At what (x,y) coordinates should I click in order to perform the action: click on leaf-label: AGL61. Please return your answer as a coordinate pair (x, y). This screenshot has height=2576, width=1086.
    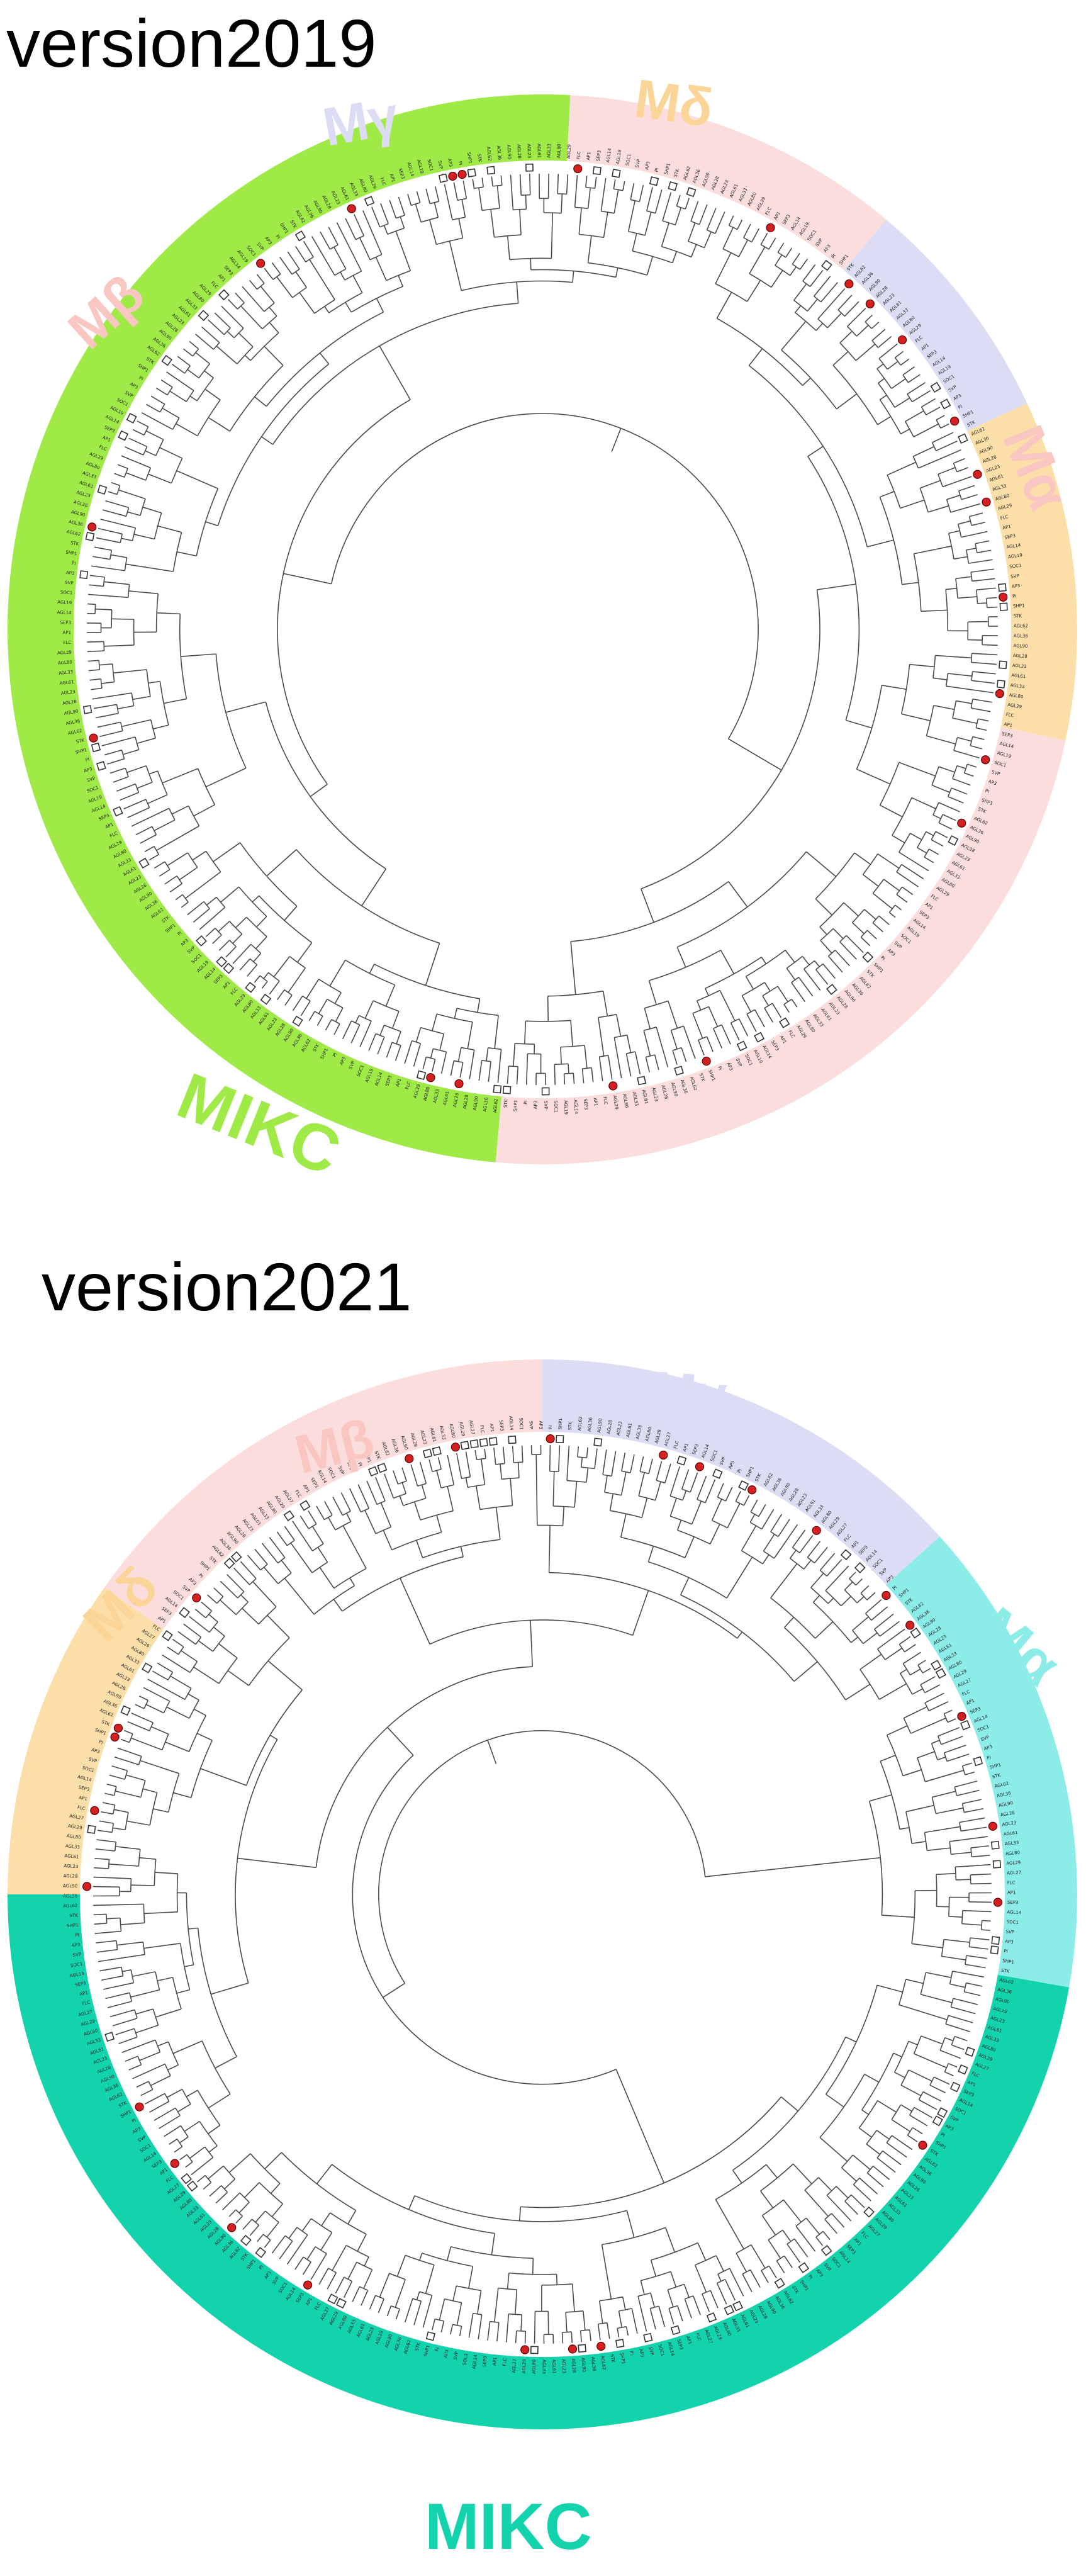
    Looking at the image, I should click on (539, 150).